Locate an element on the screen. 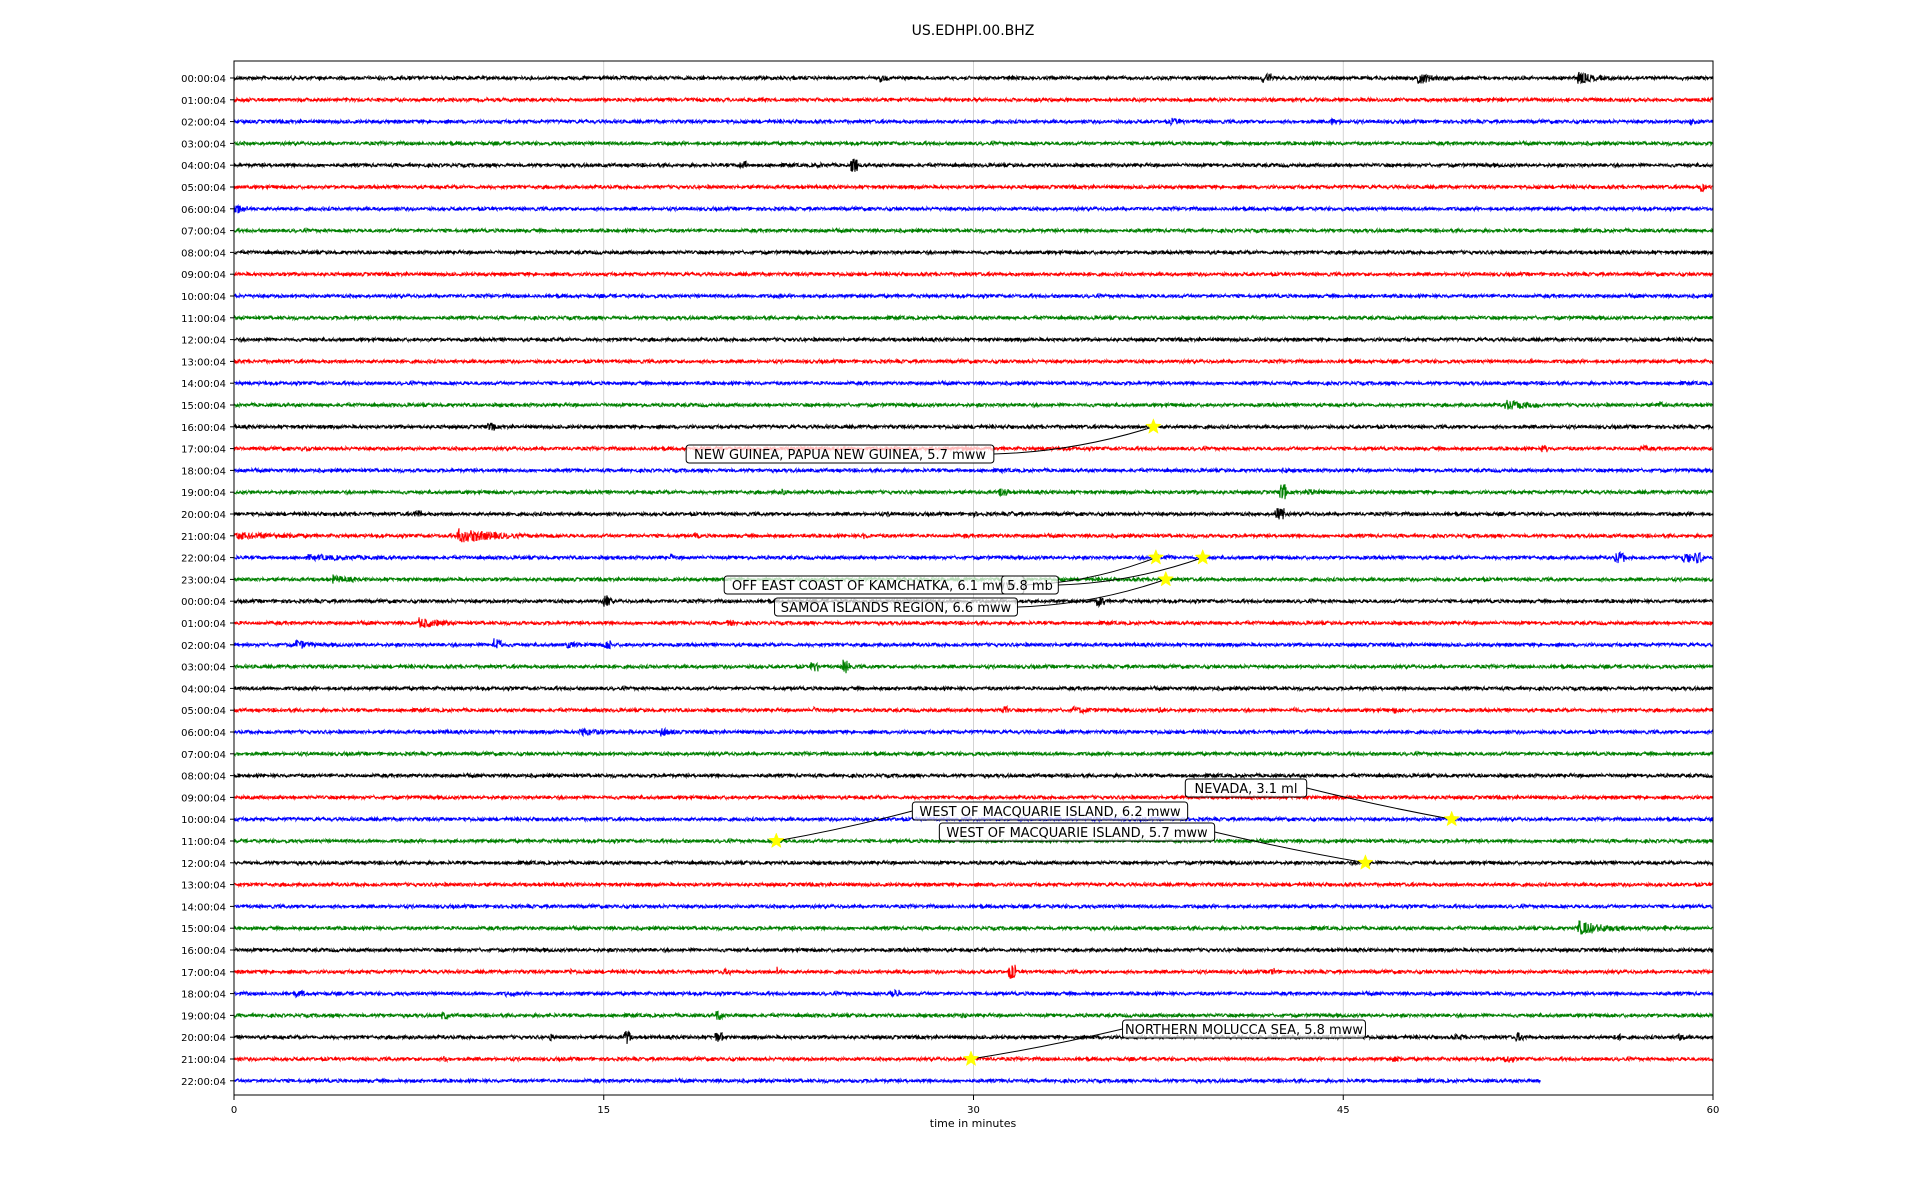 The image size is (1920, 1204). row-label-4: 04:00:04 is located at coordinates (203, 166).